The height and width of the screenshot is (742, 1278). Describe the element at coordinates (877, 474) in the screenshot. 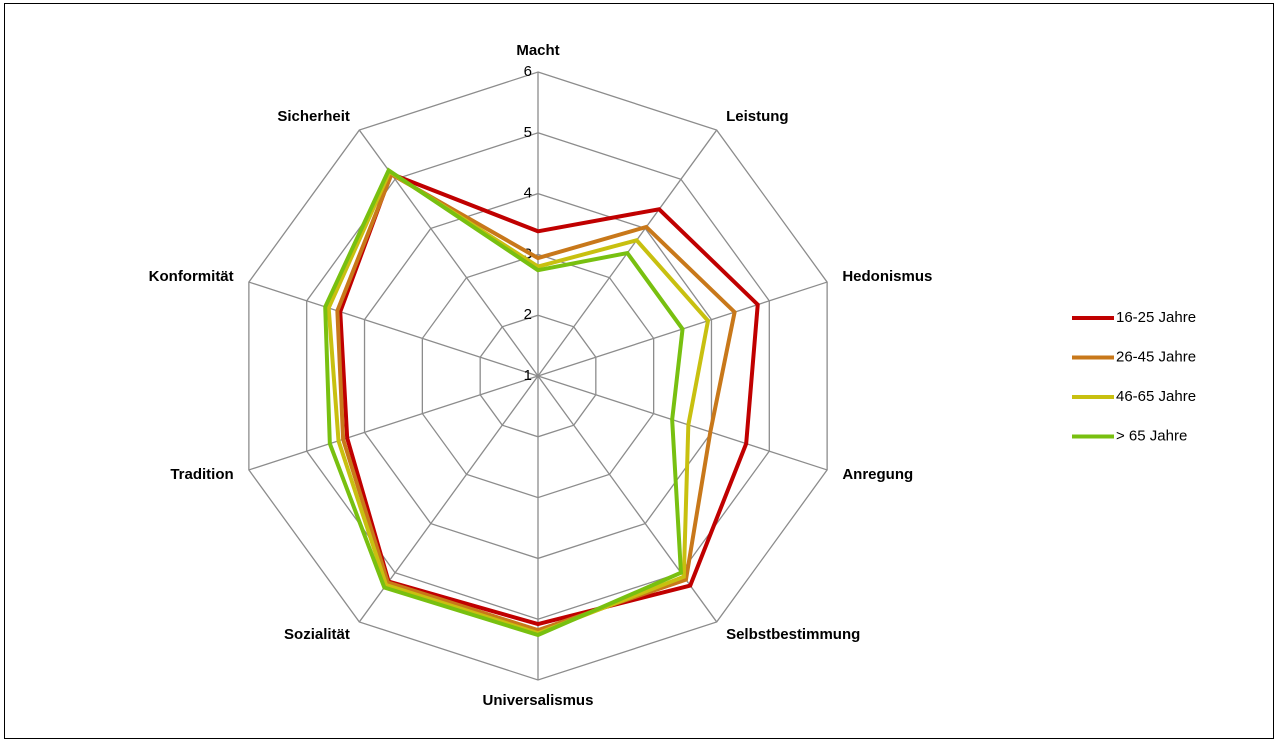

I see `category-label: Anregung` at that location.